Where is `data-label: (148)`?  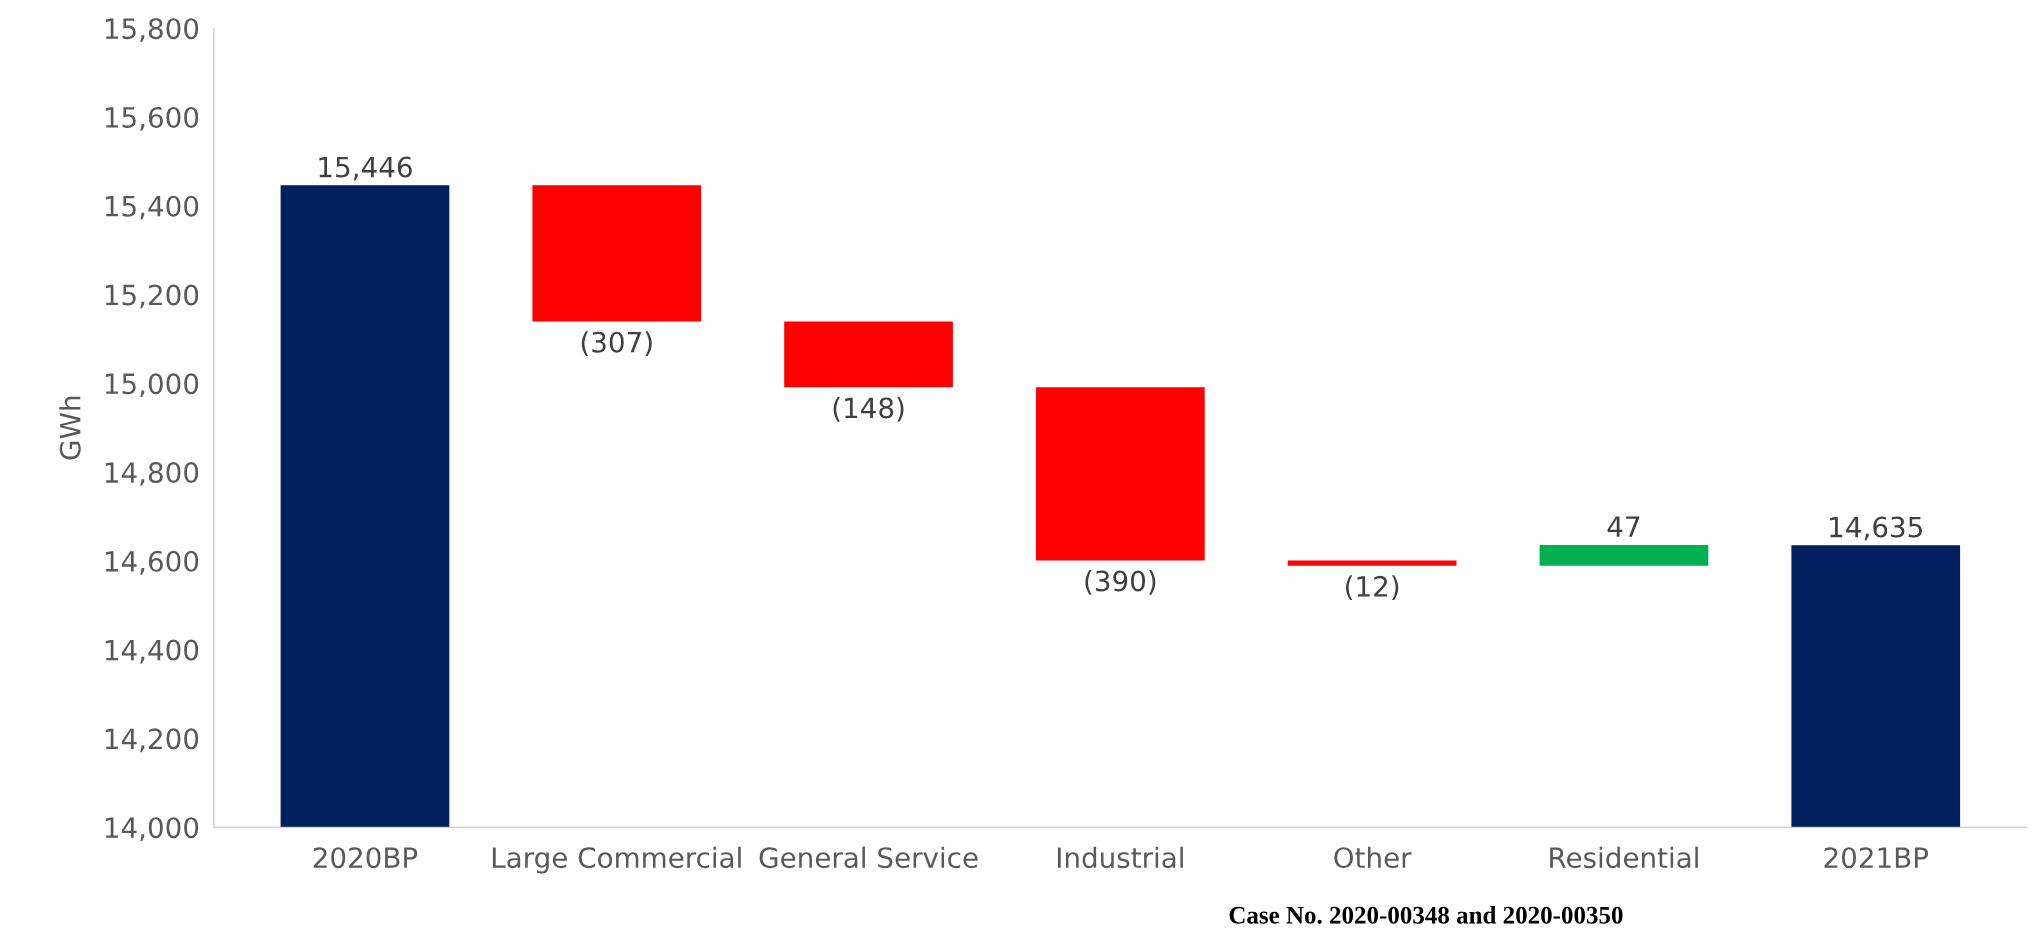 data-label: (148) is located at coordinates (868, 409).